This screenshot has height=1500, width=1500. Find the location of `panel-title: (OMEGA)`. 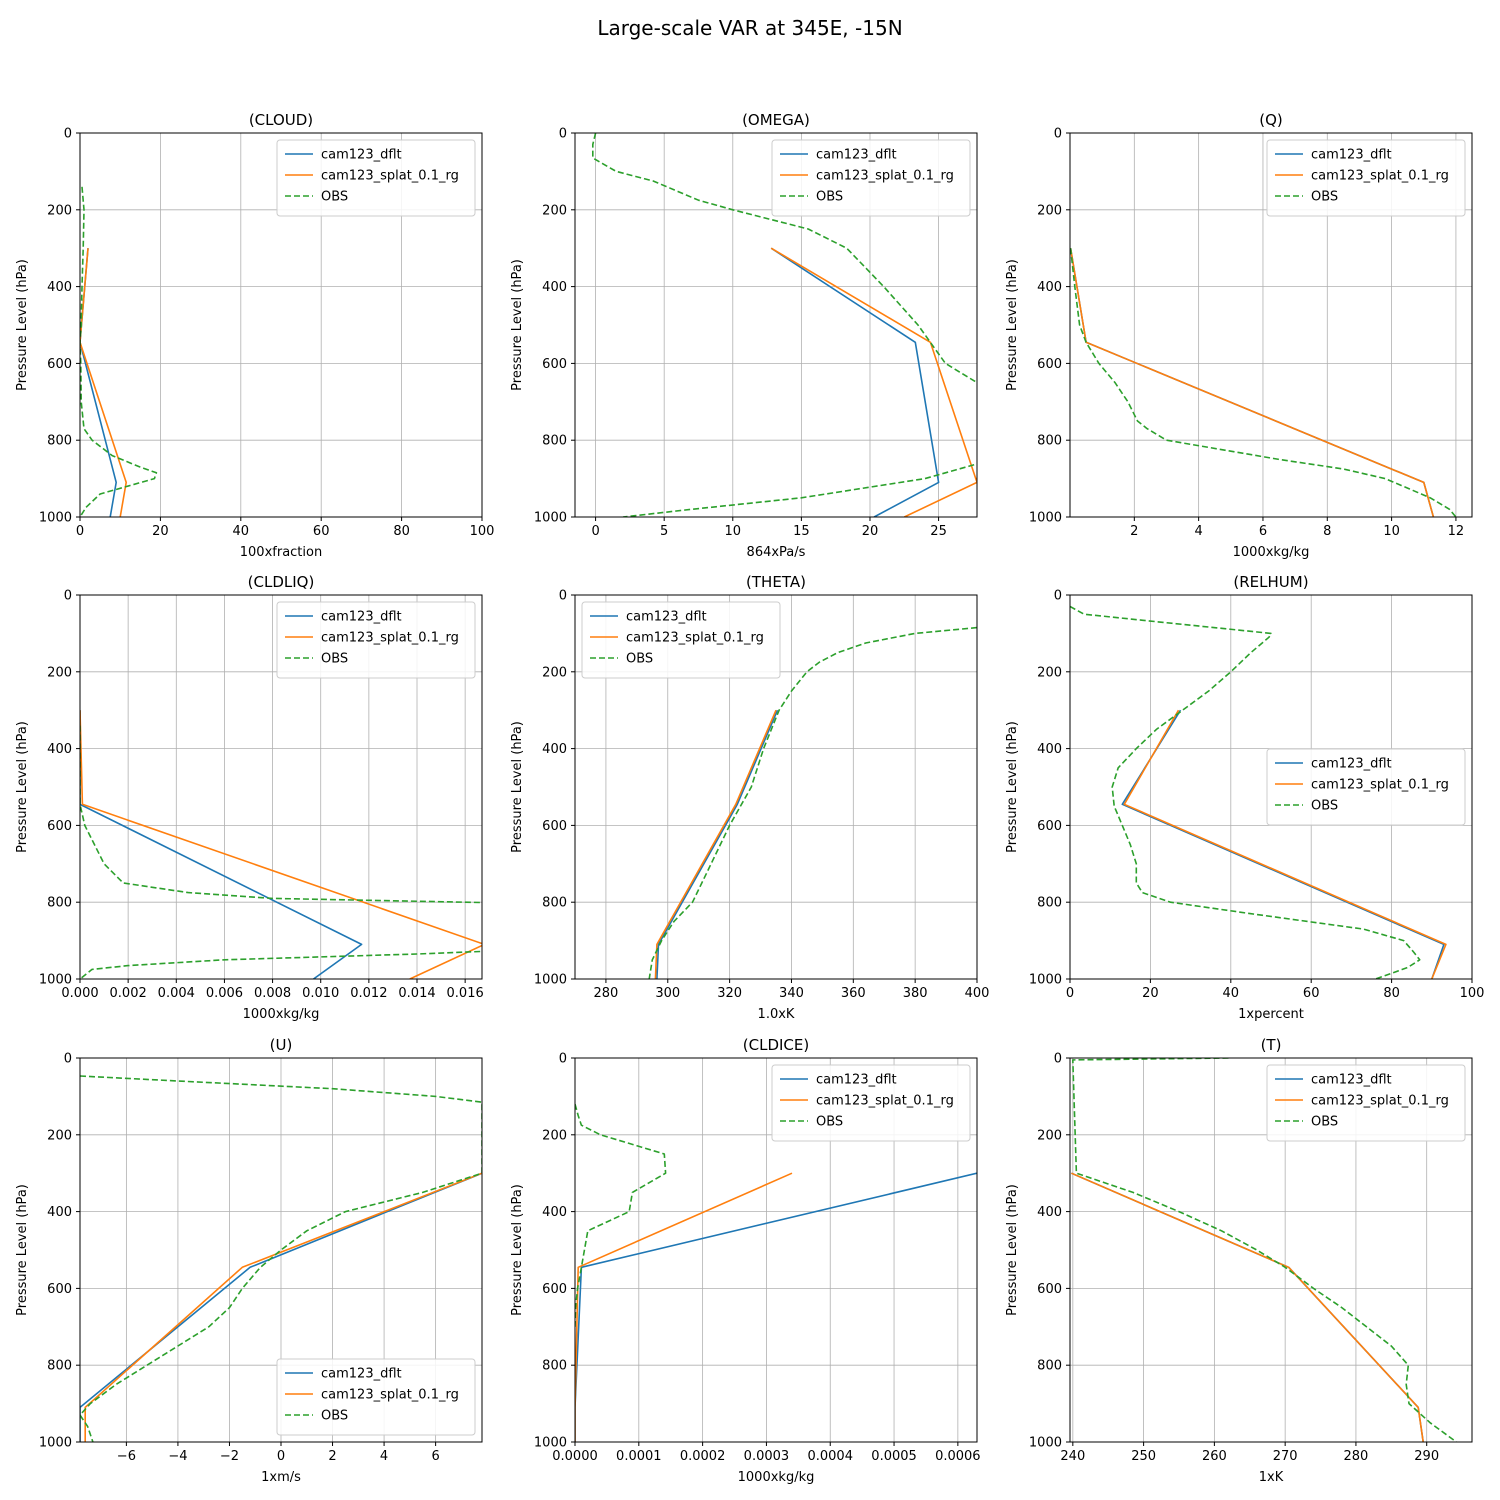

panel-title: (OMEGA) is located at coordinates (776, 120).